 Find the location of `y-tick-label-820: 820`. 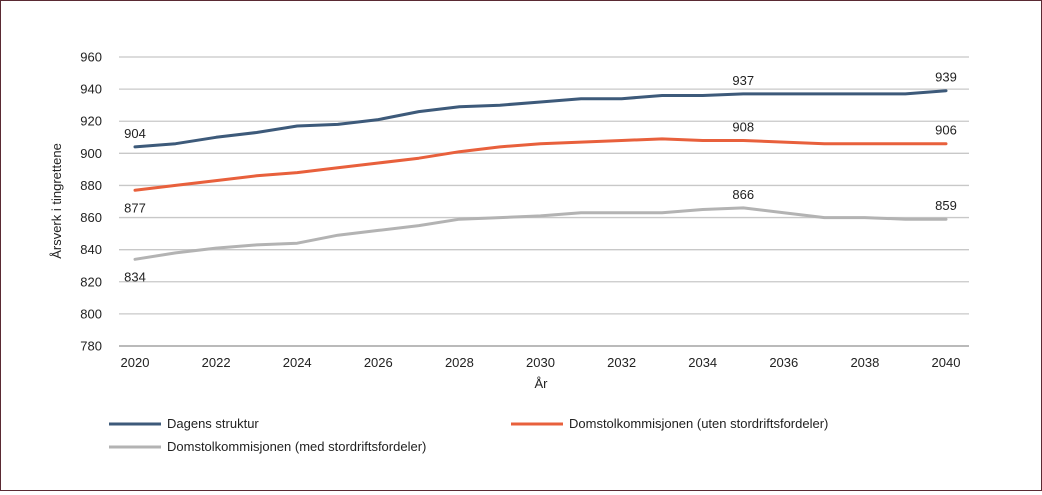

y-tick-label-820: 820 is located at coordinates (91, 281).